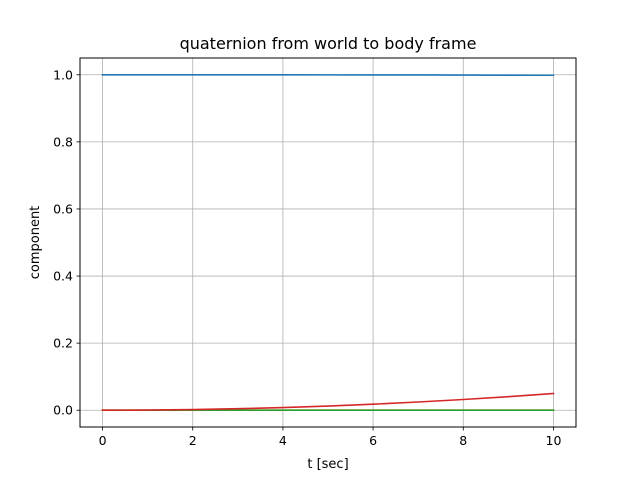  What do you see at coordinates (35, 243) in the screenshot?
I see `y-axis-label: component` at bounding box center [35, 243].